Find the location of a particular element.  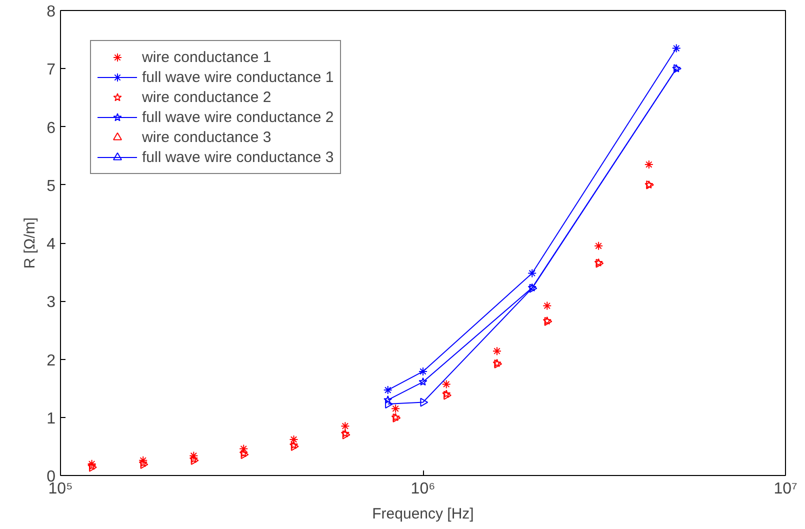

legend-label: full wave wire conductance 3 is located at coordinates (238, 157).